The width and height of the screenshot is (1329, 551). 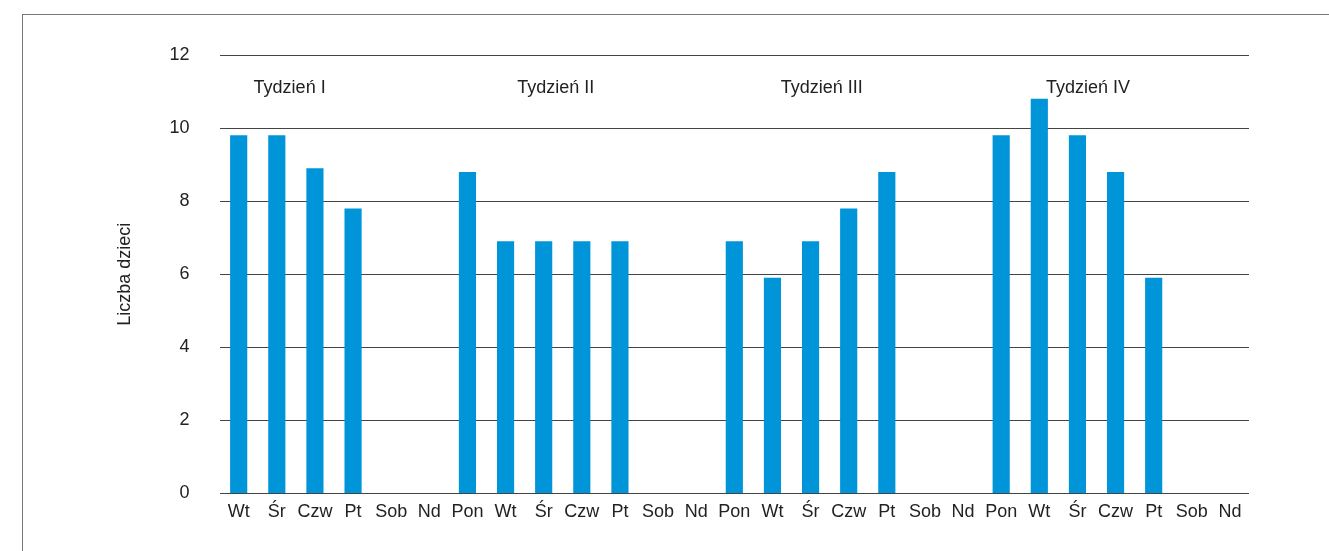 What do you see at coordinates (184, 273) in the screenshot?
I see `y-tick-label: 6` at bounding box center [184, 273].